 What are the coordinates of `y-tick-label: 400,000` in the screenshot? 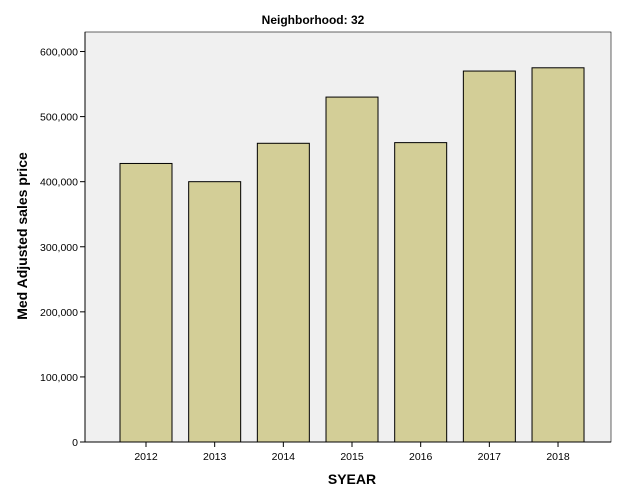 It's located at (59, 183).